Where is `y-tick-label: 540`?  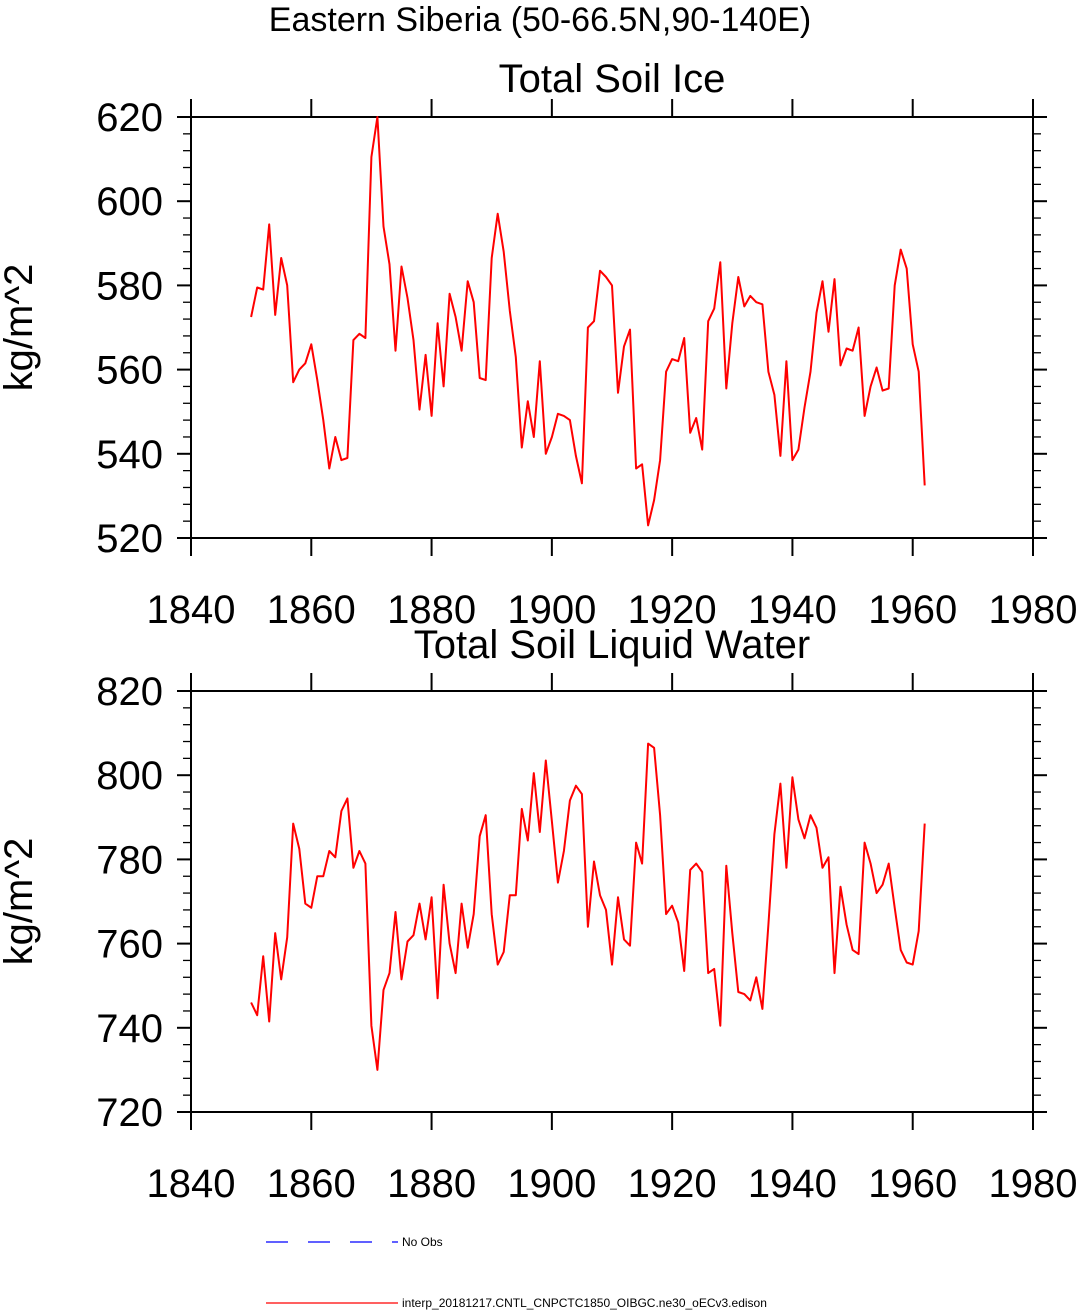
y-tick-label: 540 is located at coordinates (129, 455).